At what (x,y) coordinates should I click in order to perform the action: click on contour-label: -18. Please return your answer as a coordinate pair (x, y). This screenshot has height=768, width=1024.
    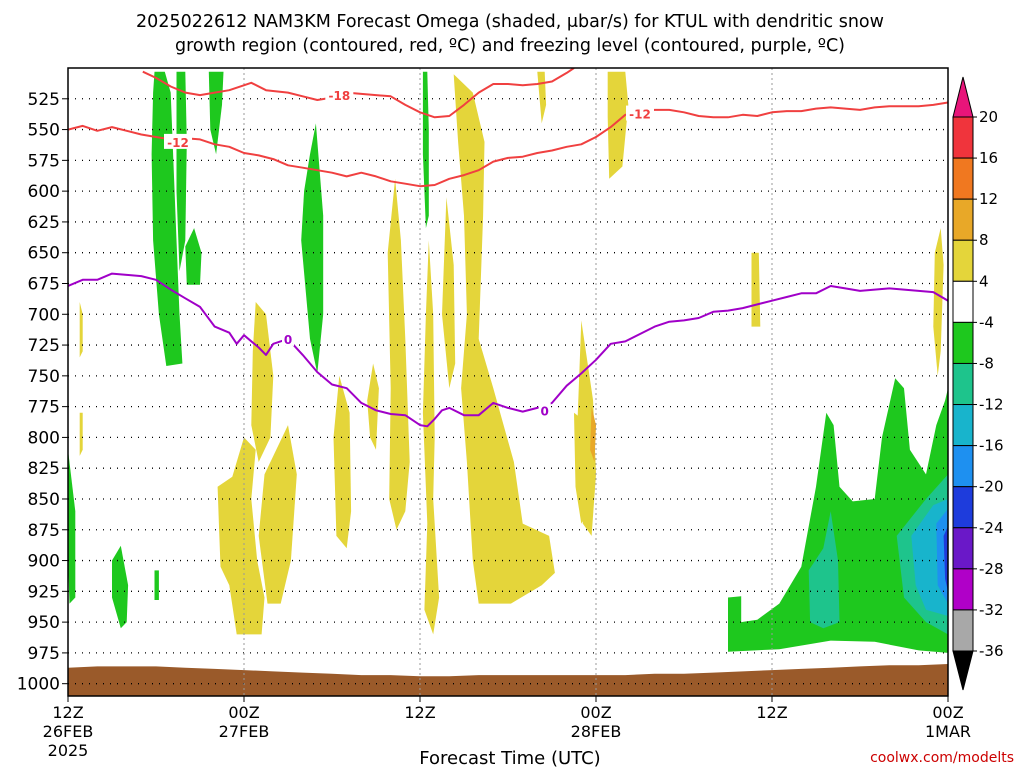
    Looking at the image, I should click on (339, 96).